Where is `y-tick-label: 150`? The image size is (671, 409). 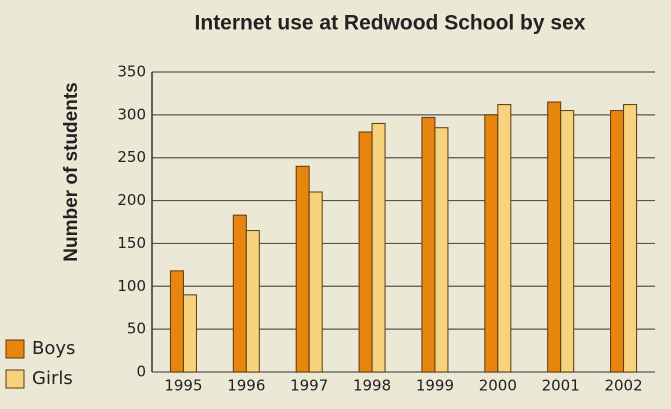
y-tick-label: 150 is located at coordinates (131, 243).